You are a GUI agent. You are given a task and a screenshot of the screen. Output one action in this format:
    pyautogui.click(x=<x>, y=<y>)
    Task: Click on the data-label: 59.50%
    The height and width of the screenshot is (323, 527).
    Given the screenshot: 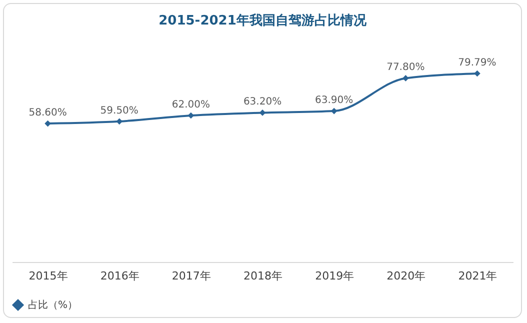 What is the action you would take?
    pyautogui.click(x=119, y=110)
    